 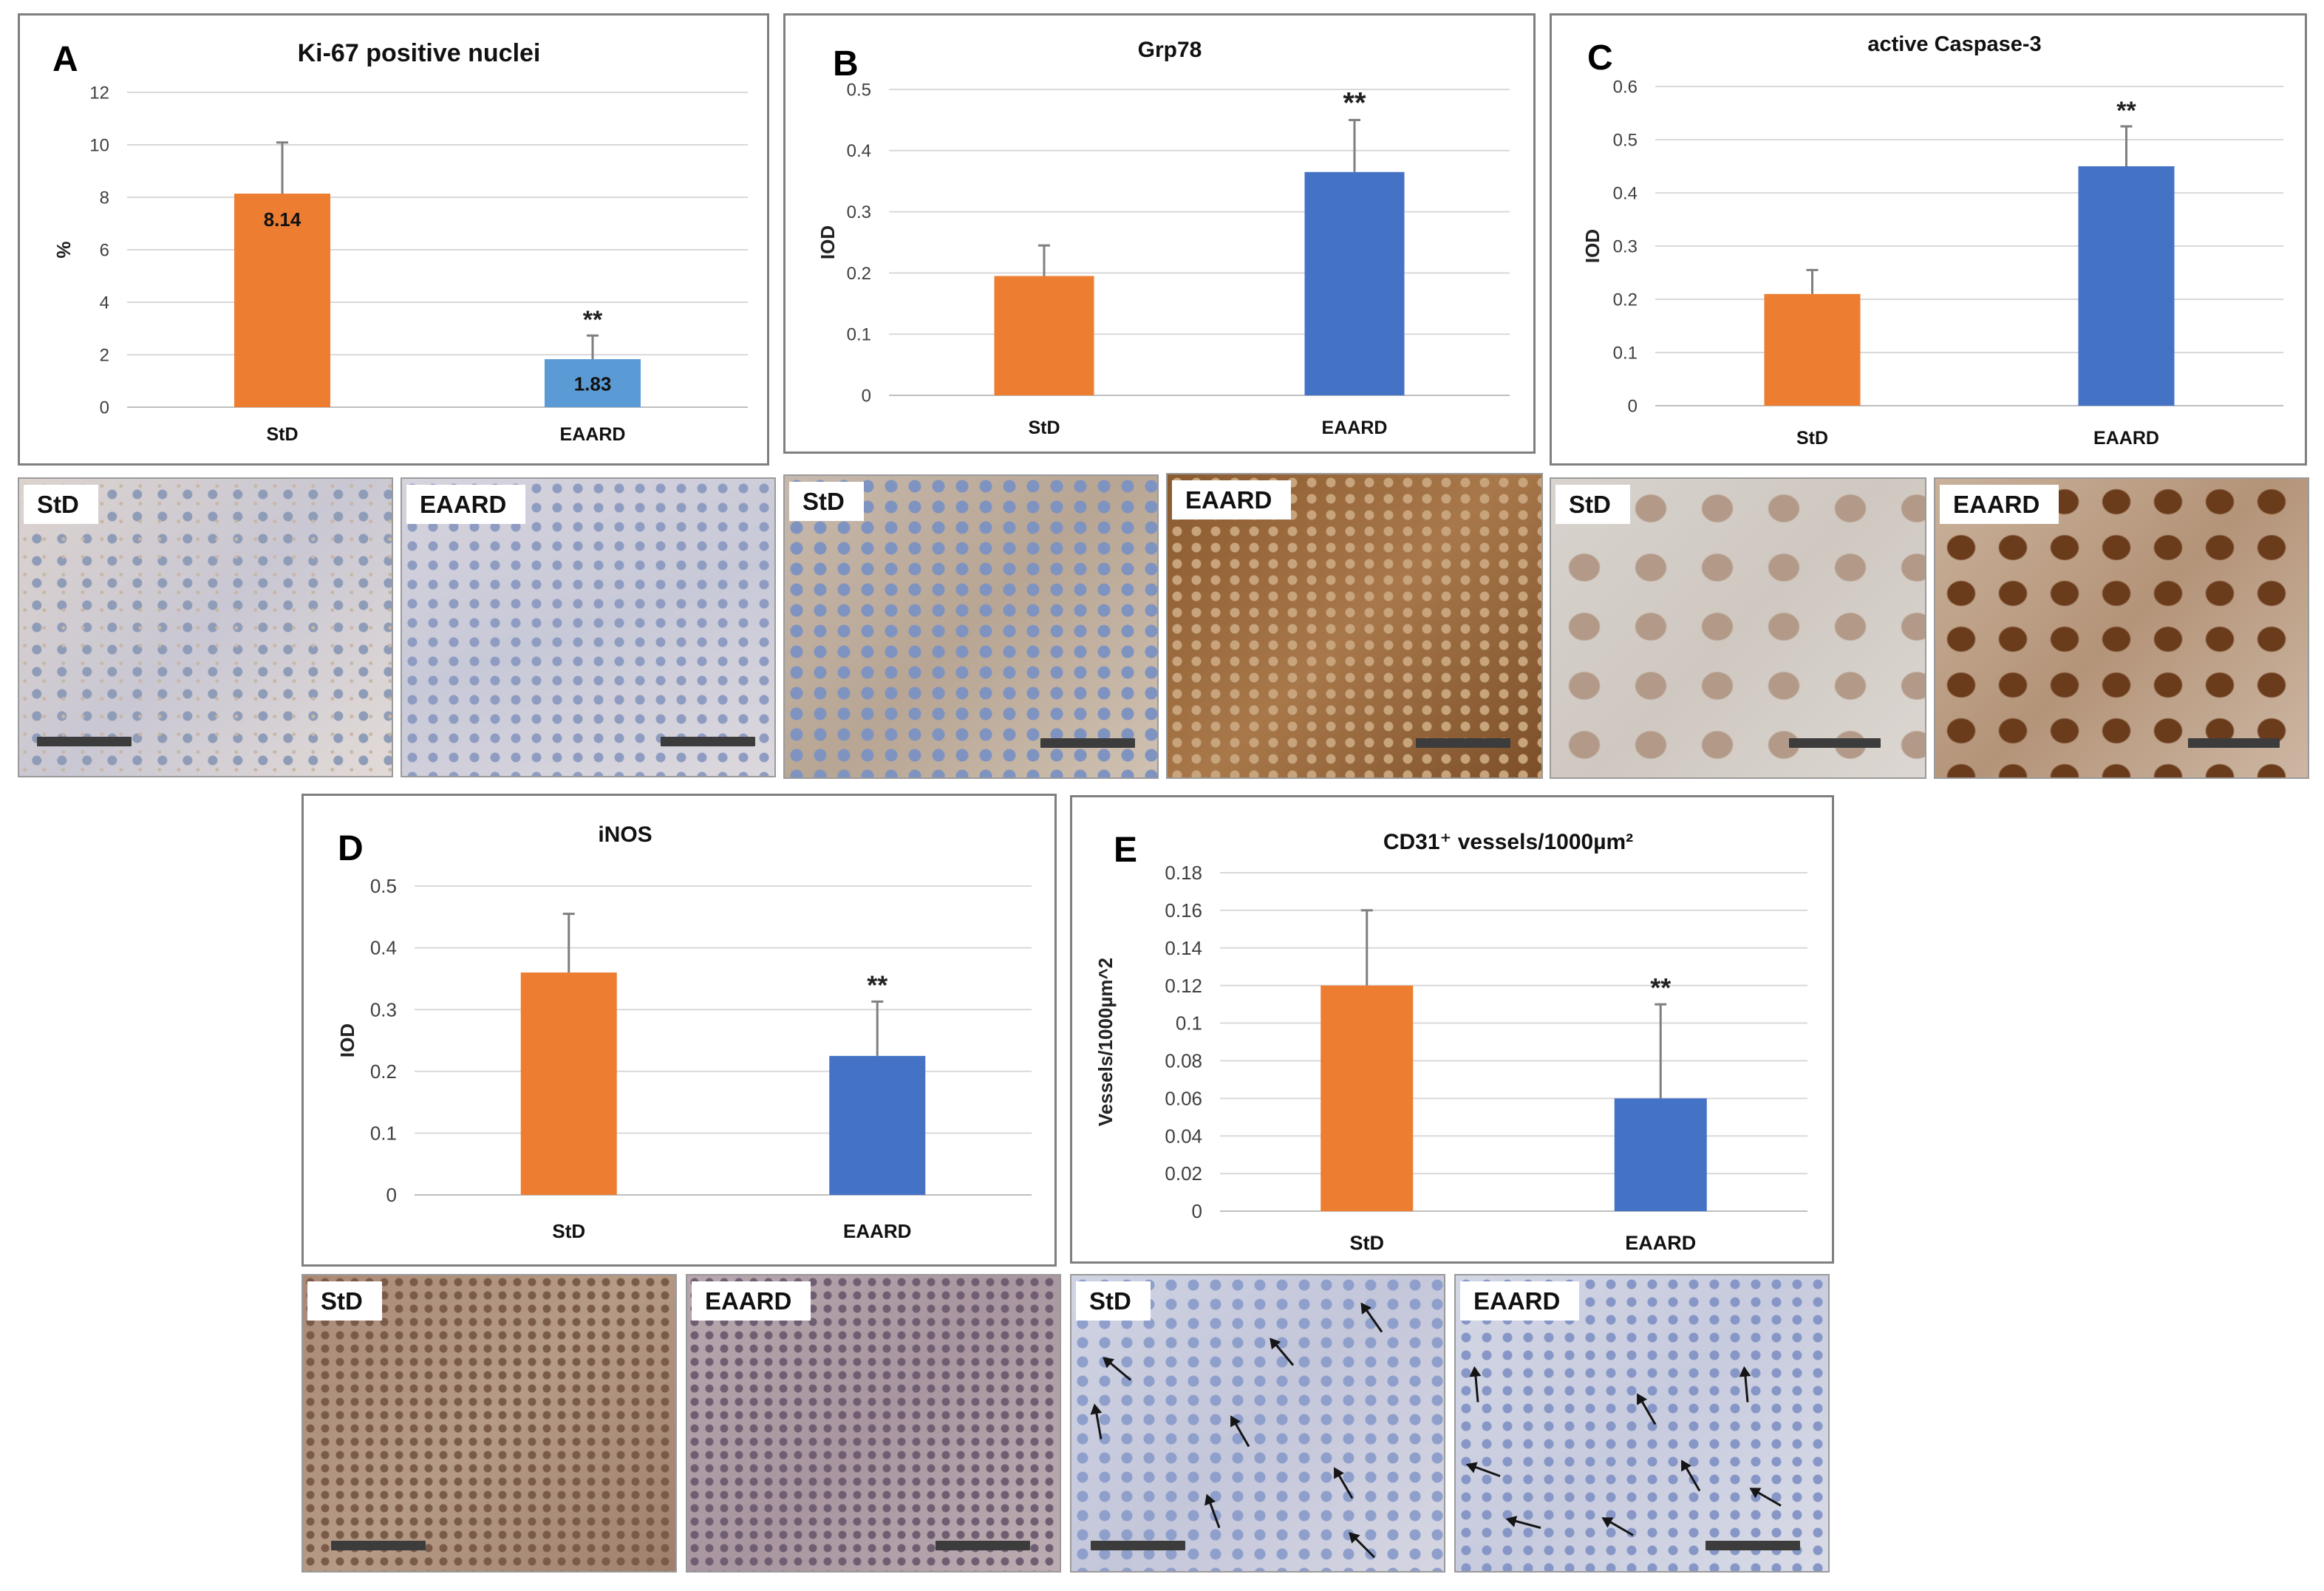 What do you see at coordinates (65, 60) in the screenshot?
I see `panel-letter-a: A` at bounding box center [65, 60].